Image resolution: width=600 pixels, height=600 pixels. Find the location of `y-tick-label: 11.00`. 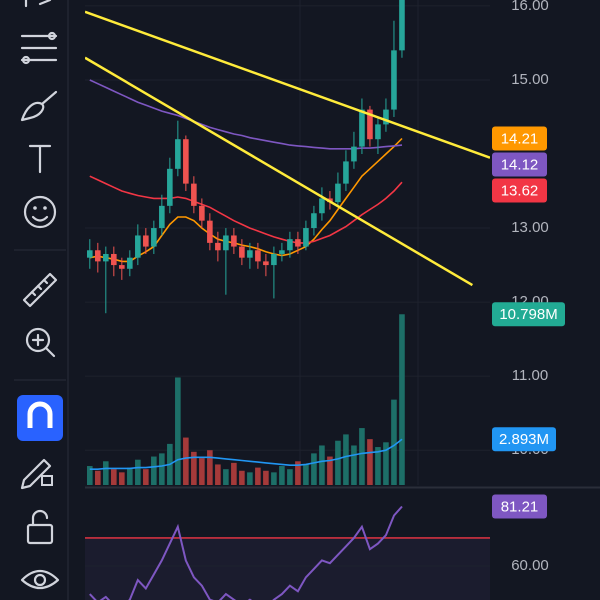

y-tick-label: 11.00 is located at coordinates (530, 375).